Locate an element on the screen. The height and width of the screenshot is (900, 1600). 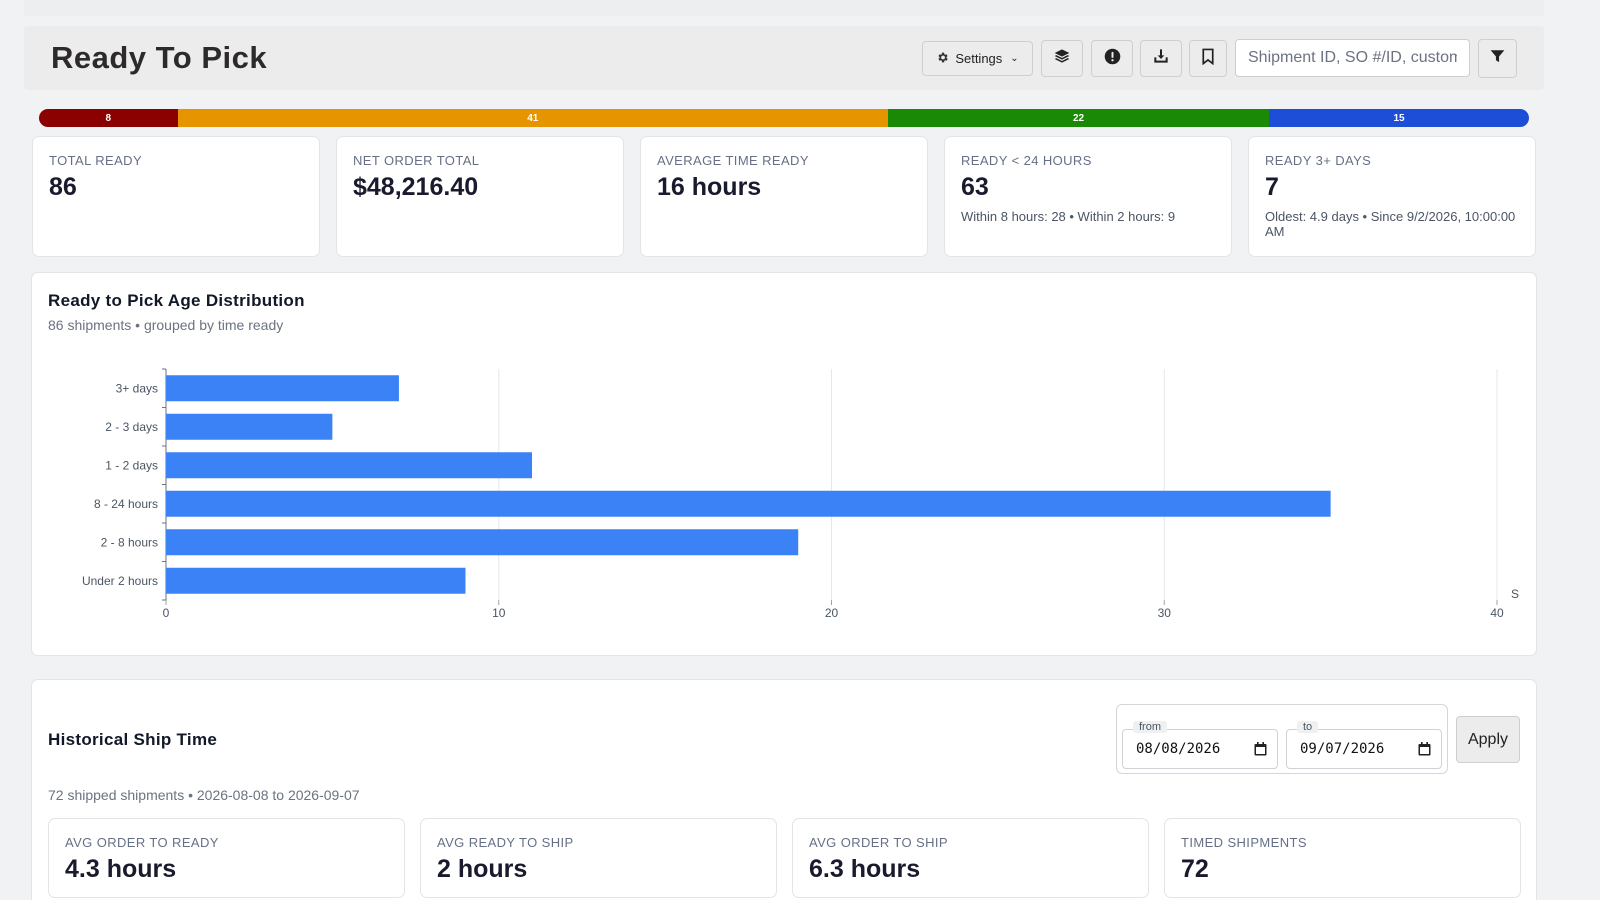
page-title: Ready To Pick is located at coordinates (159, 57).